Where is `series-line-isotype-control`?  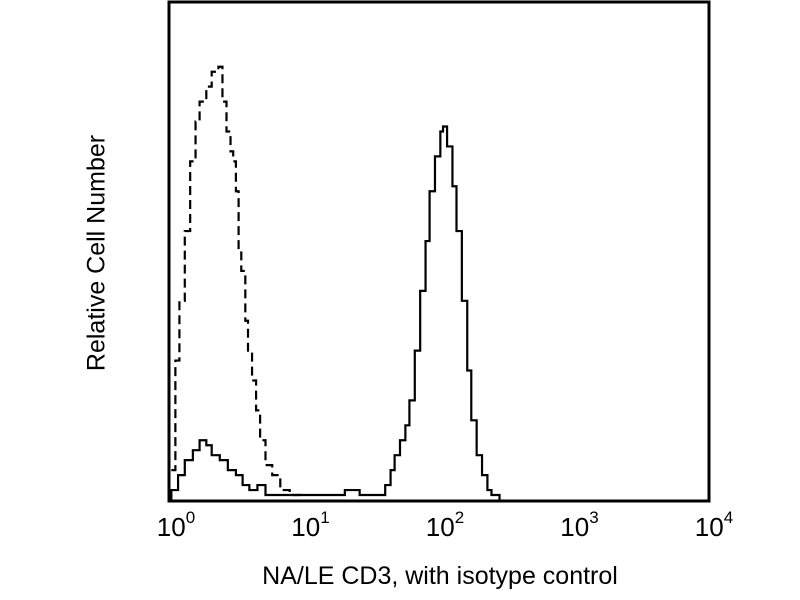
series-line-isotype-control is located at coordinates (236, 282).